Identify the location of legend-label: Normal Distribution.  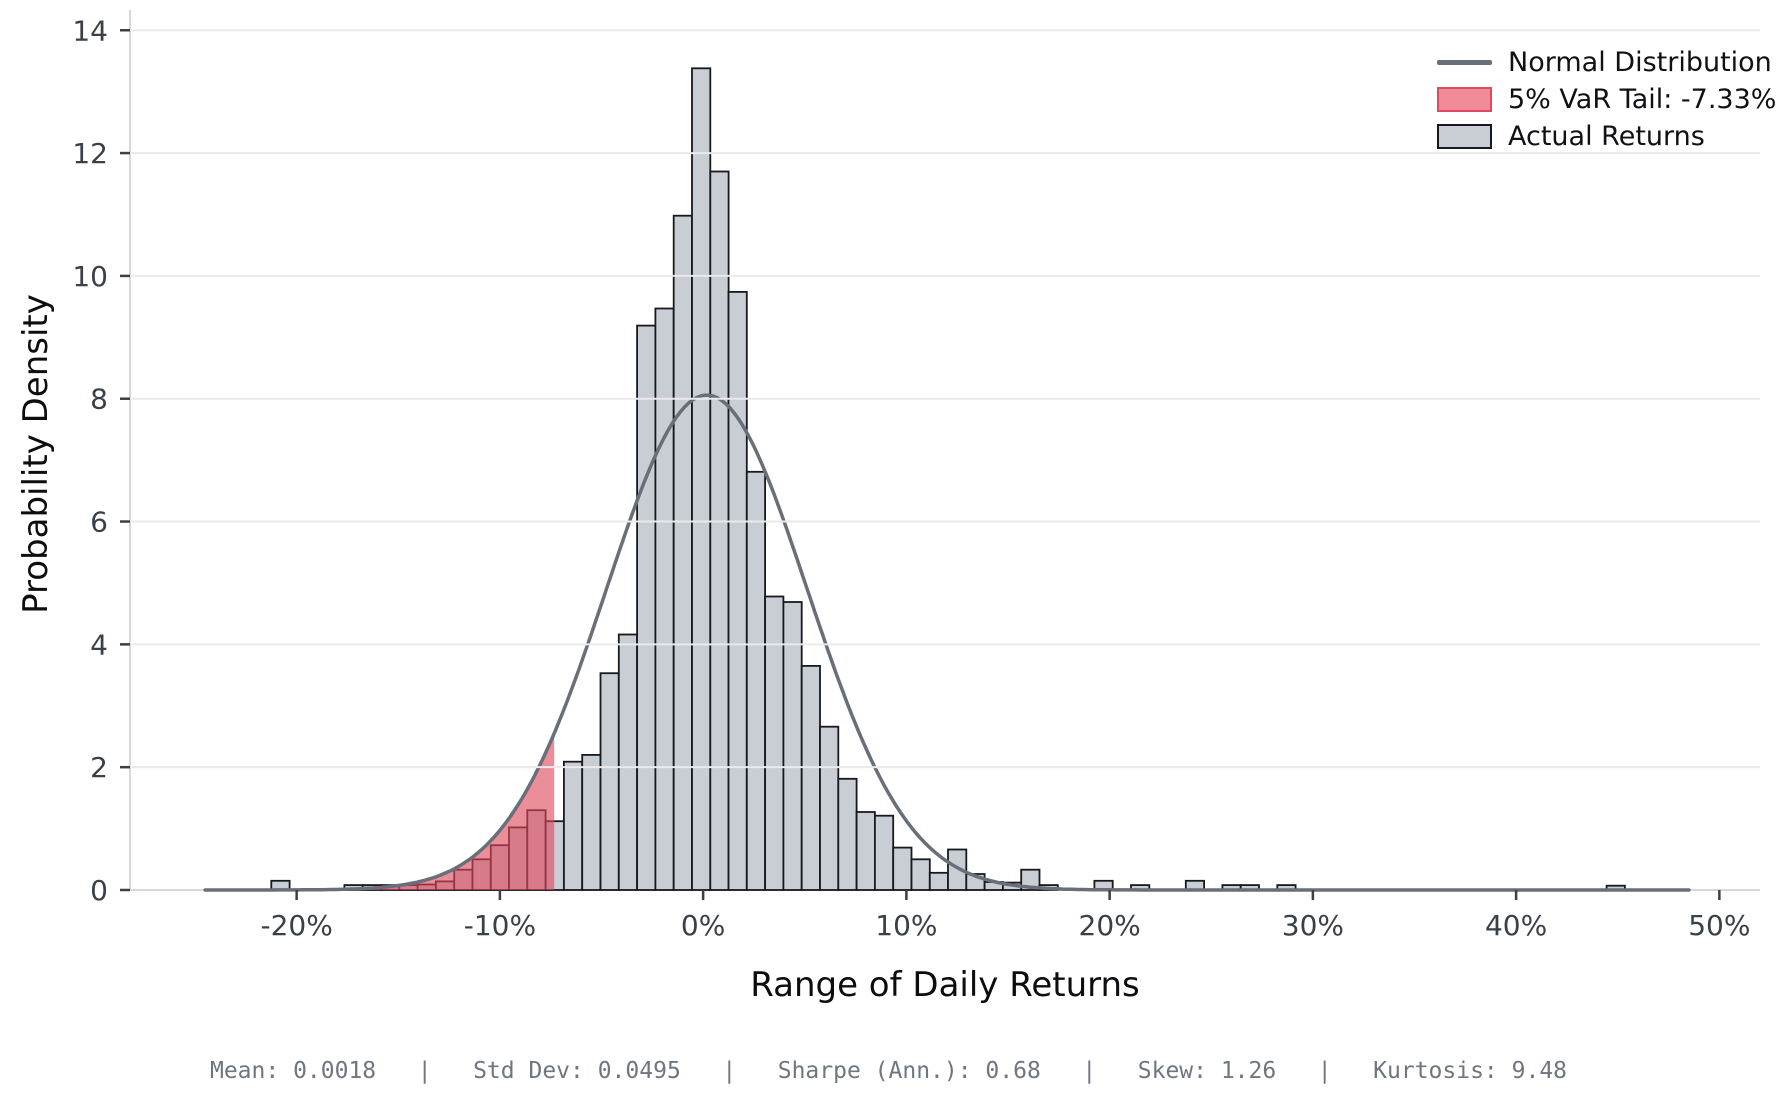
(1640, 62).